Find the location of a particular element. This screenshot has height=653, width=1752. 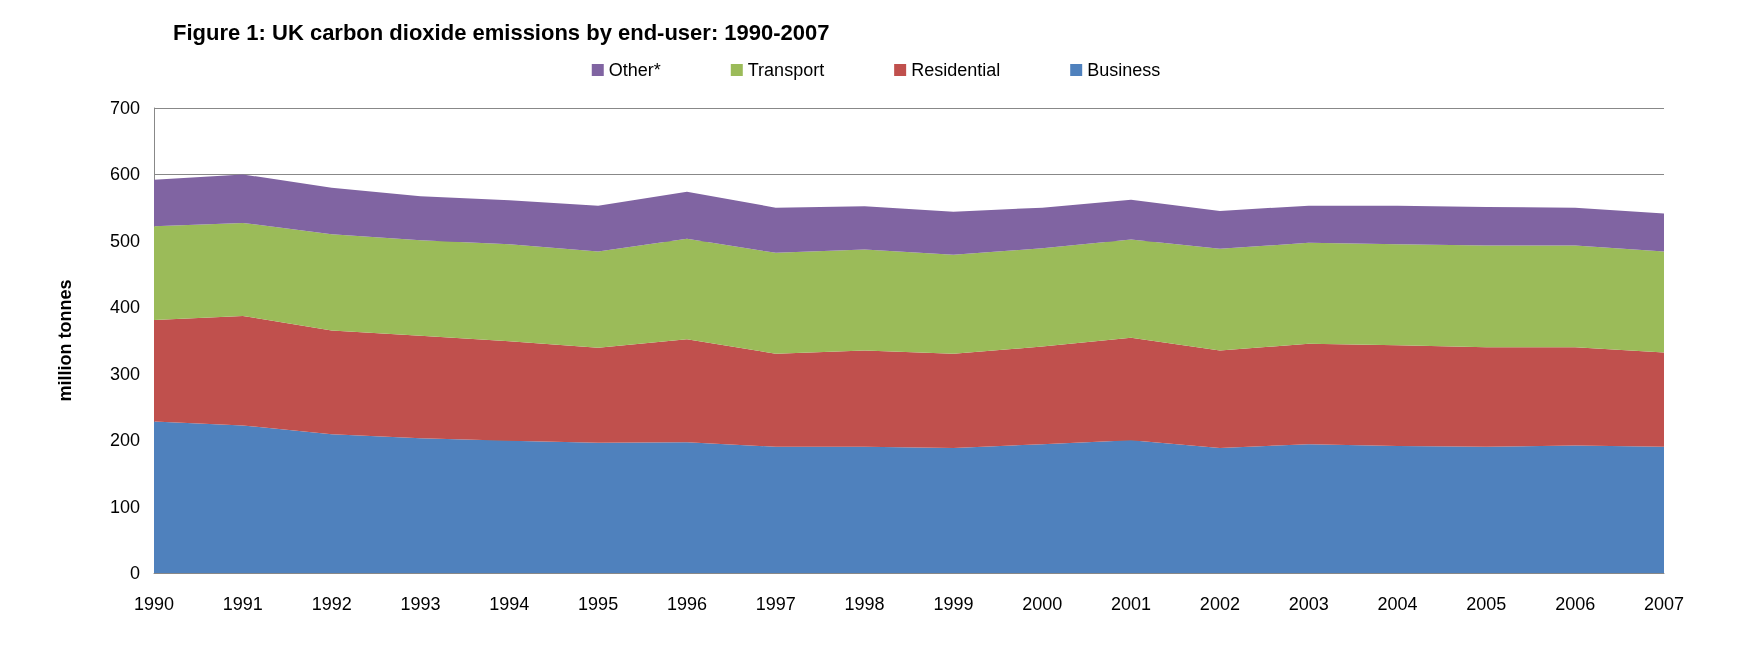

x-tick-label: 1991 is located at coordinates (242, 604).